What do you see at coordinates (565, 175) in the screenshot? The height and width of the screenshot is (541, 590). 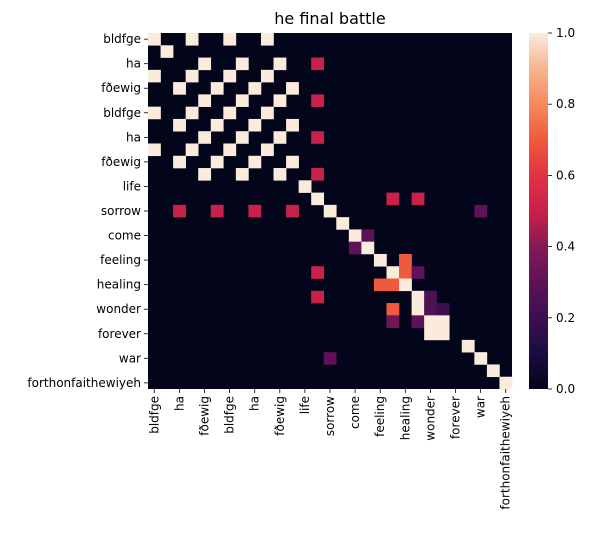 I see `colorbar-tick-label: 0.6` at bounding box center [565, 175].